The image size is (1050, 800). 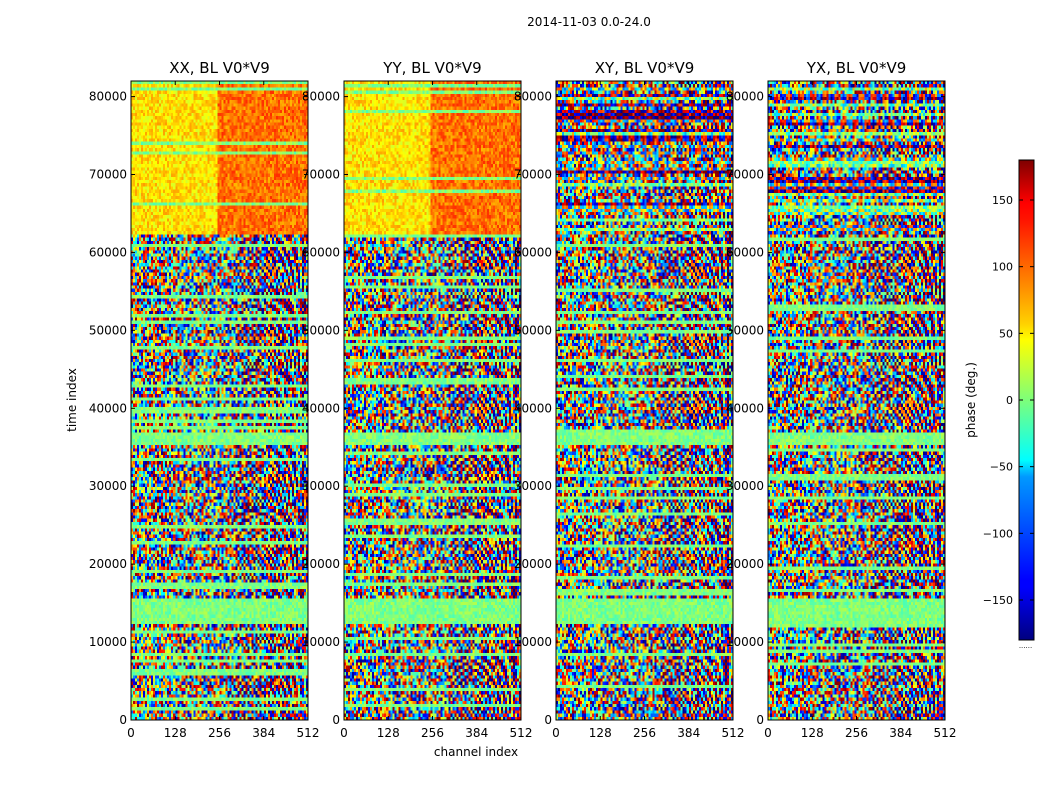 I want to click on x-axis-label: channel index, so click(x=476, y=752).